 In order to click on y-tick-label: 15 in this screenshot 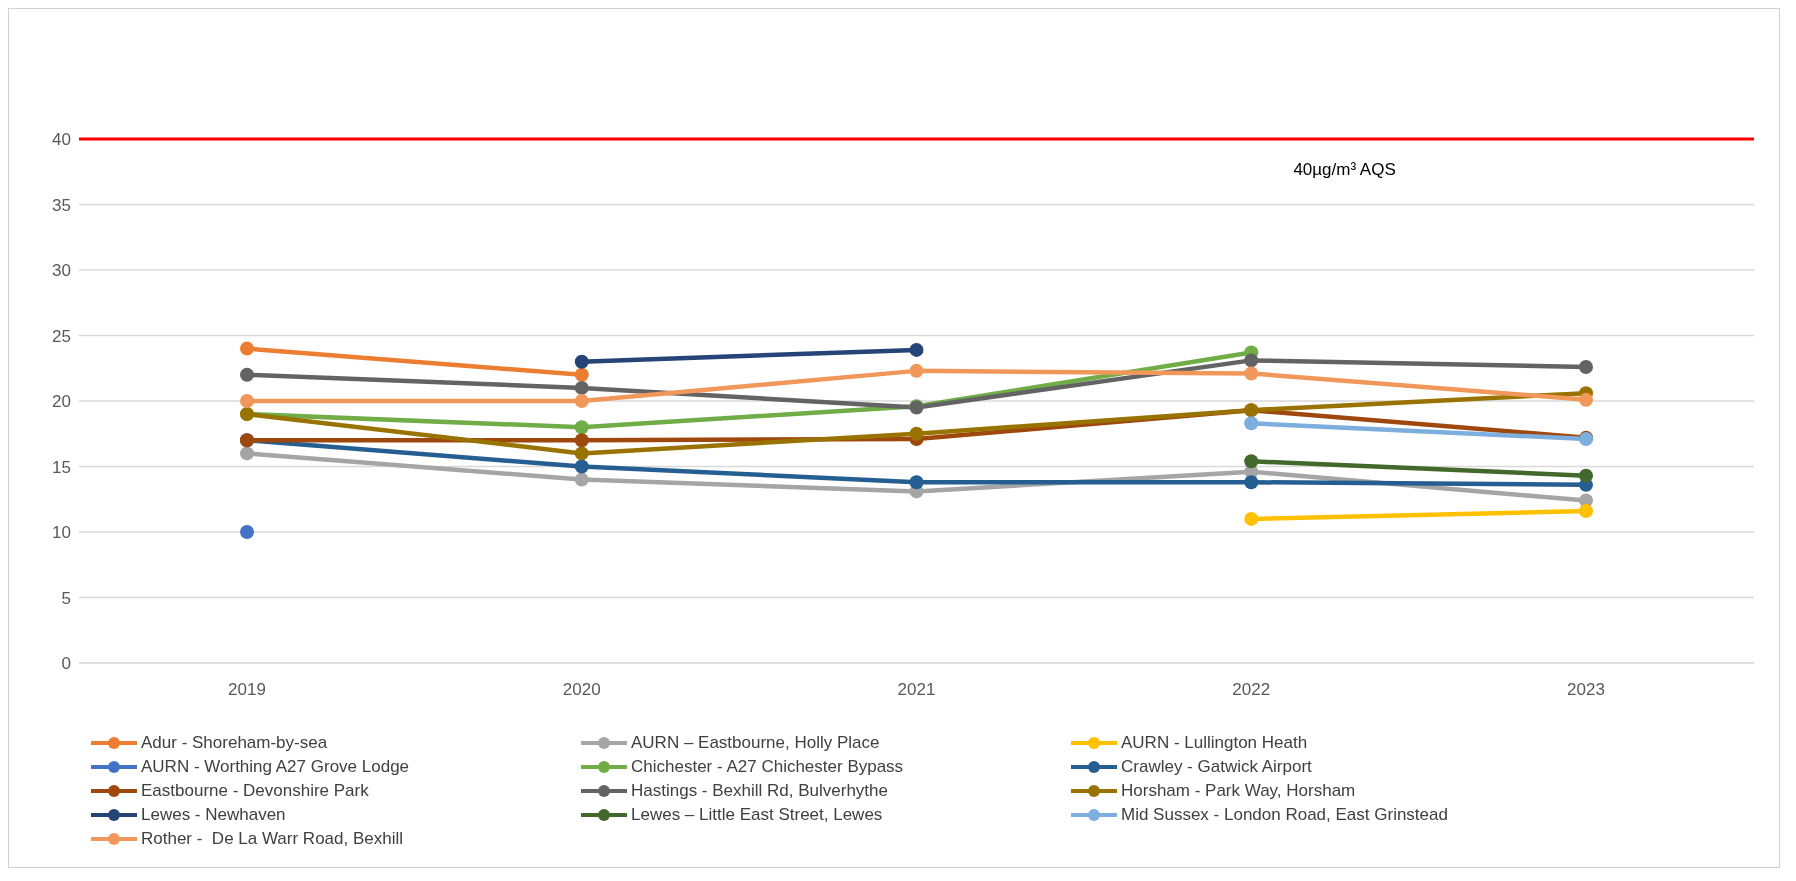, I will do `click(61, 467)`.